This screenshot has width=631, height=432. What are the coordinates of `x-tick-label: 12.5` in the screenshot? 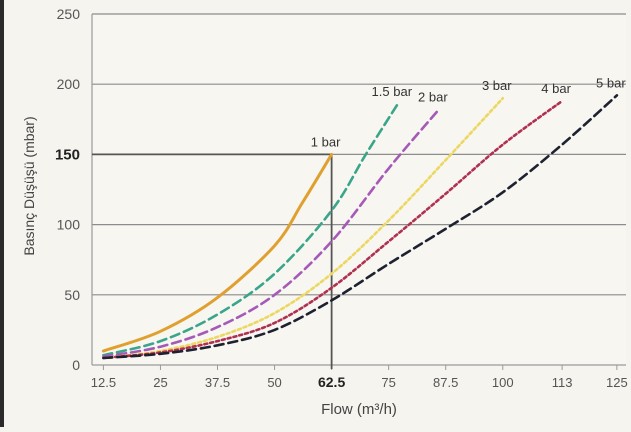 It's located at (103, 382).